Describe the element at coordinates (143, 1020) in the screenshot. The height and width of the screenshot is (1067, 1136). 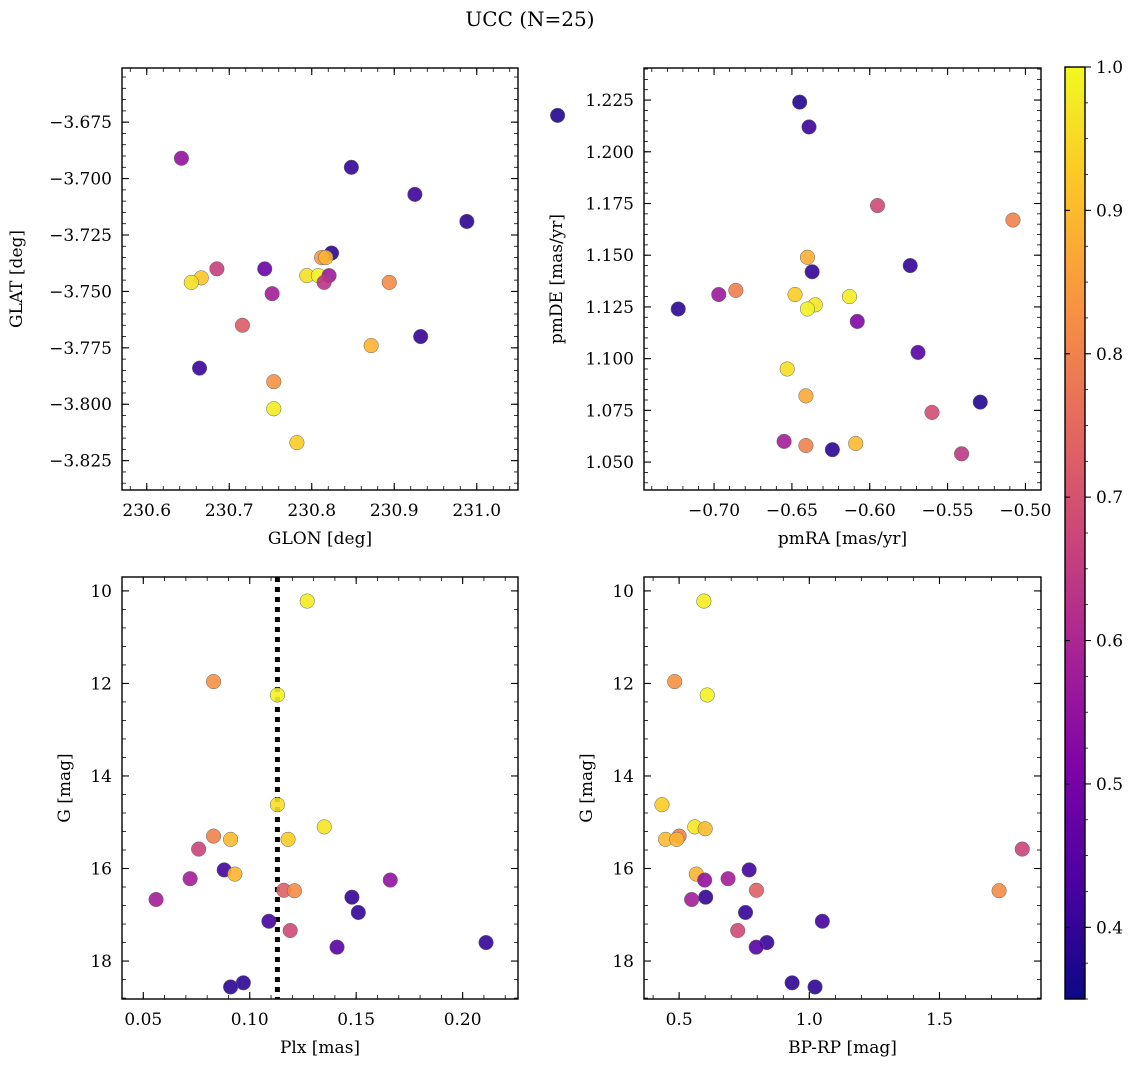
I see `x-tick-label: 0.05` at that location.